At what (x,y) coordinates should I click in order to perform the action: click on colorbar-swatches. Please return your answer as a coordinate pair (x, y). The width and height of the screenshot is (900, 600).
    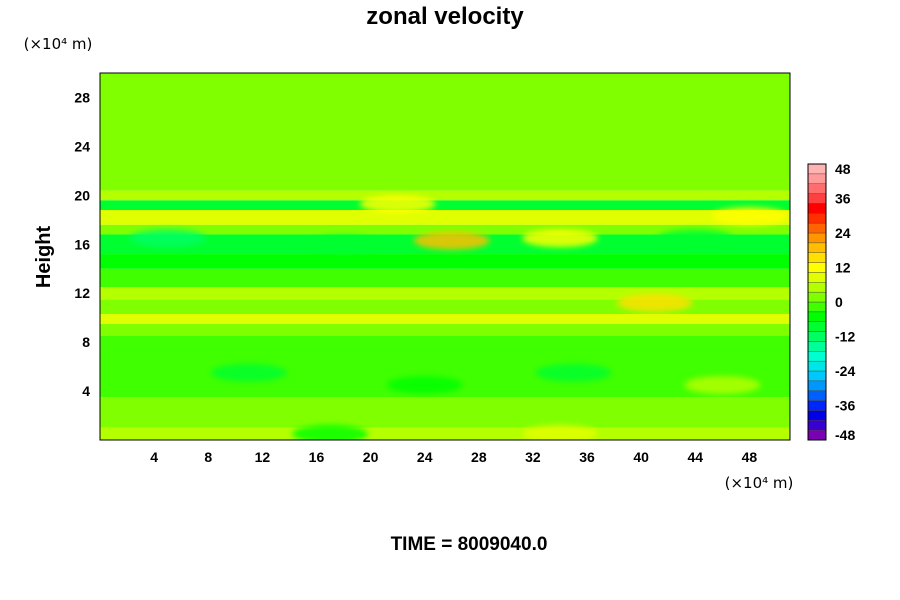
    Looking at the image, I should click on (817, 302).